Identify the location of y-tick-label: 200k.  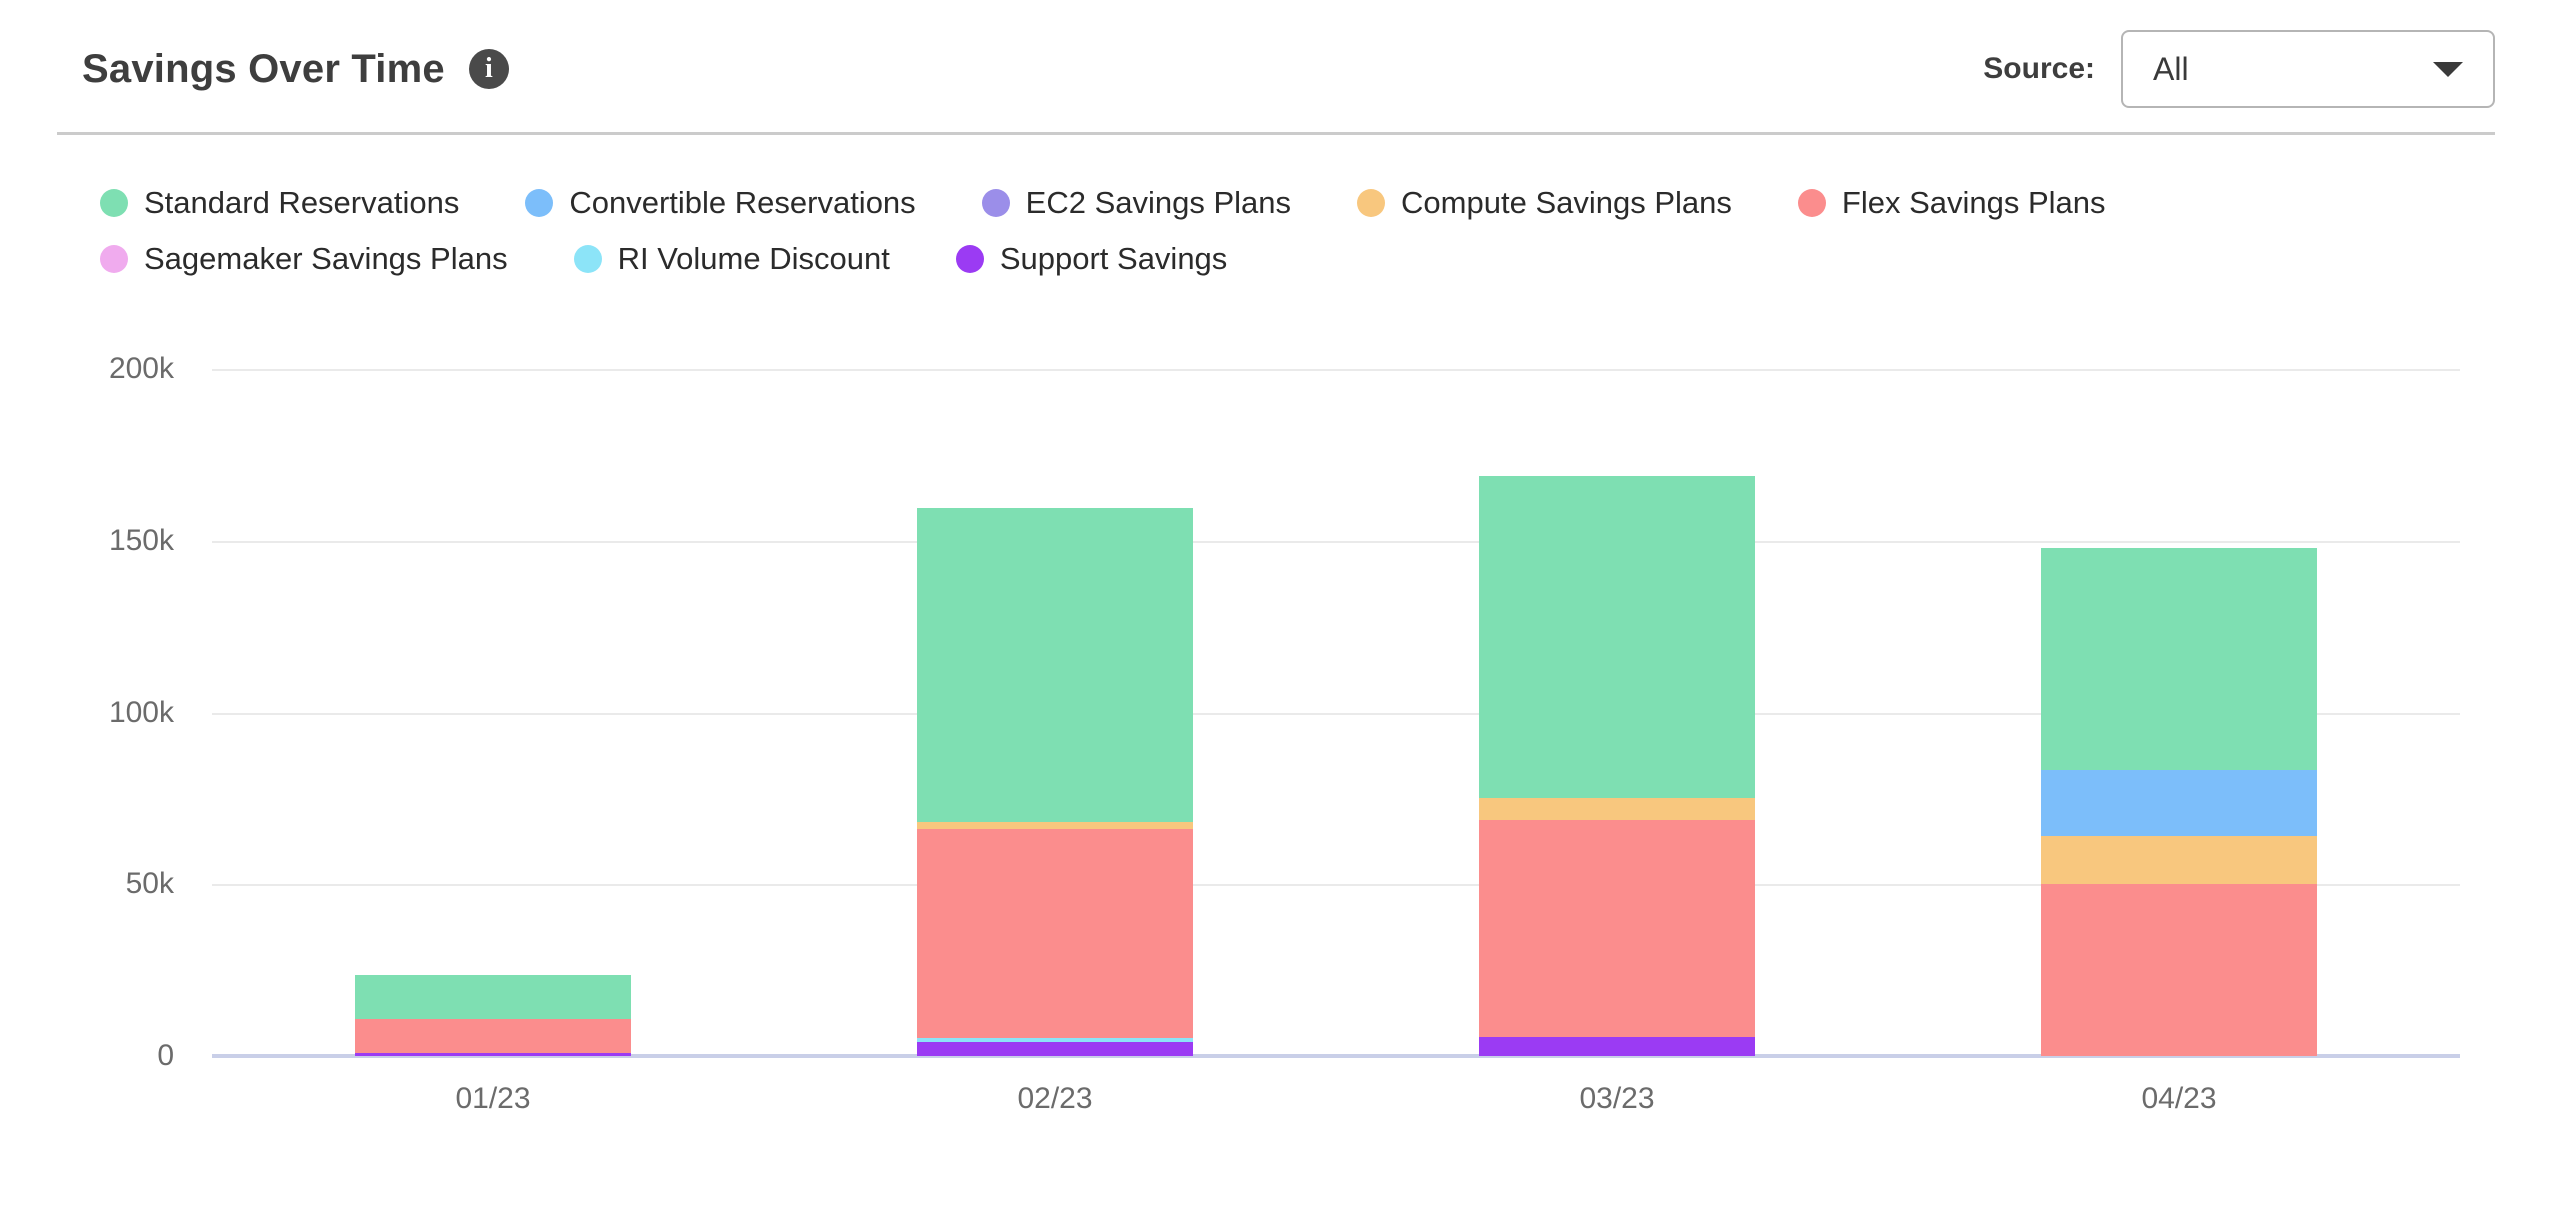
(141, 368).